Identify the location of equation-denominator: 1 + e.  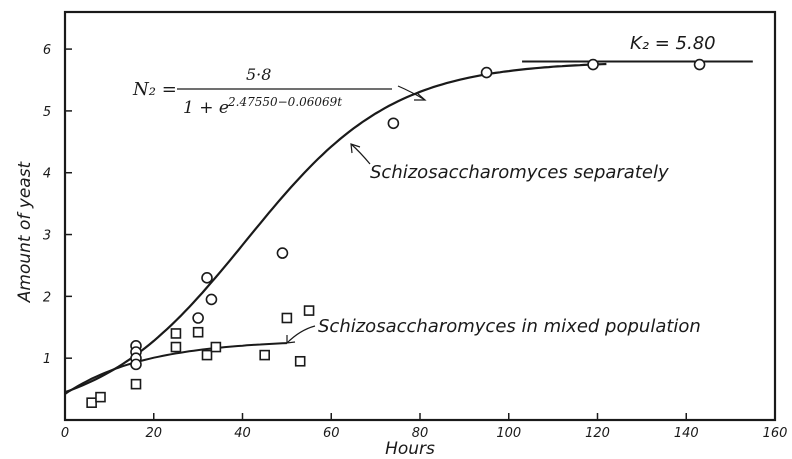
(206, 108).